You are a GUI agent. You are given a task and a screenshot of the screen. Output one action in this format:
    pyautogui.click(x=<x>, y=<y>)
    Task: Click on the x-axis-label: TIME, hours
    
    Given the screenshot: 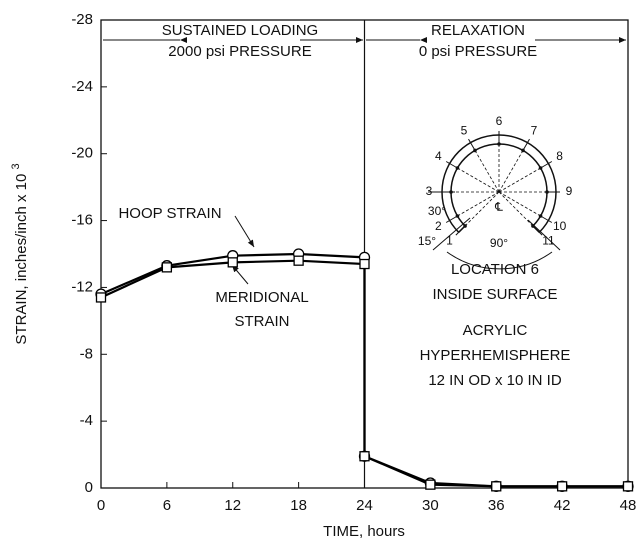 What is the action you would take?
    pyautogui.click(x=364, y=531)
    